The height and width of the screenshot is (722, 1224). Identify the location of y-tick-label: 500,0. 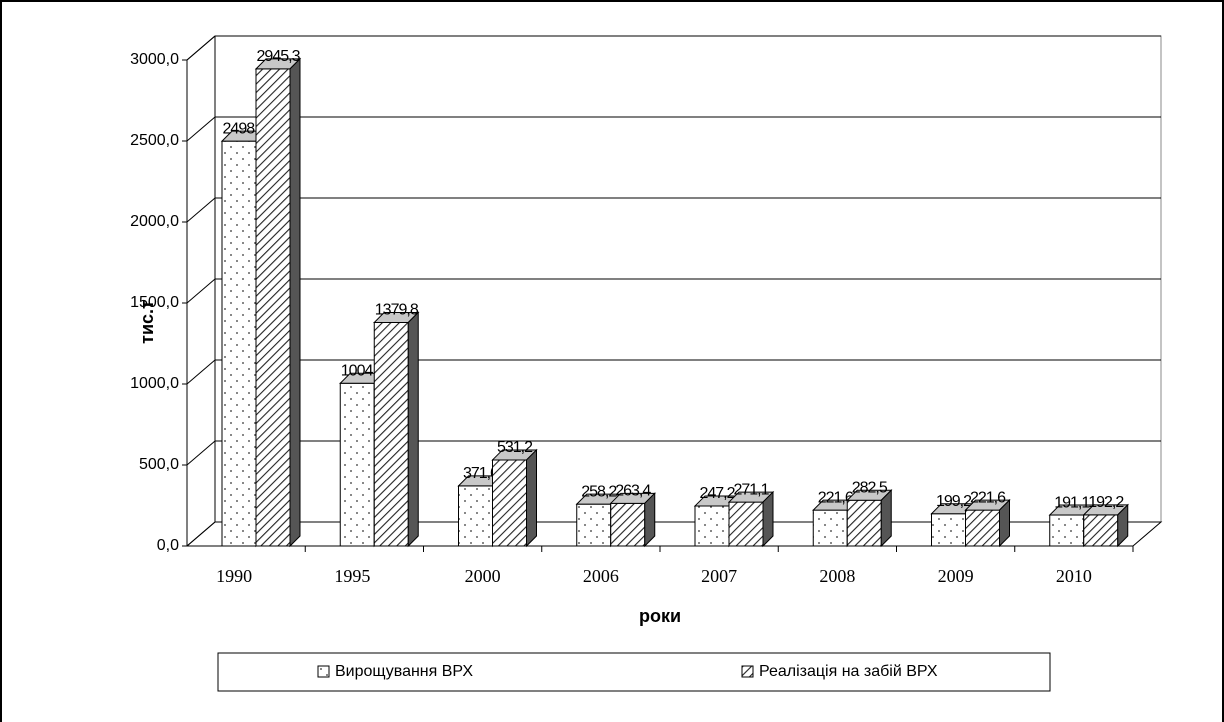
(159, 464).